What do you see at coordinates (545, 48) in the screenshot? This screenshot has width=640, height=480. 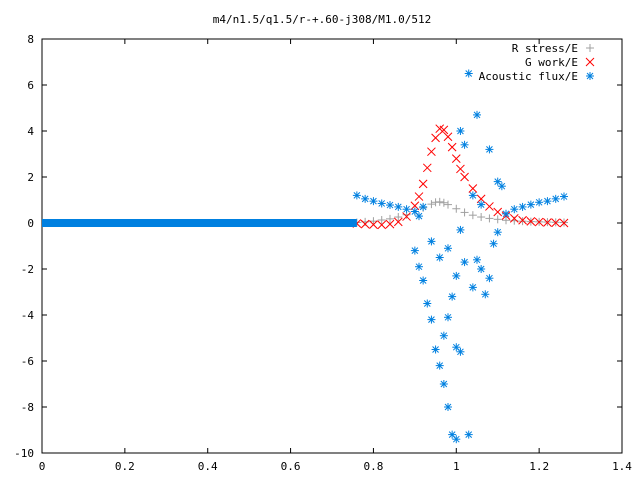 I see `legend-label: R stress/E` at bounding box center [545, 48].